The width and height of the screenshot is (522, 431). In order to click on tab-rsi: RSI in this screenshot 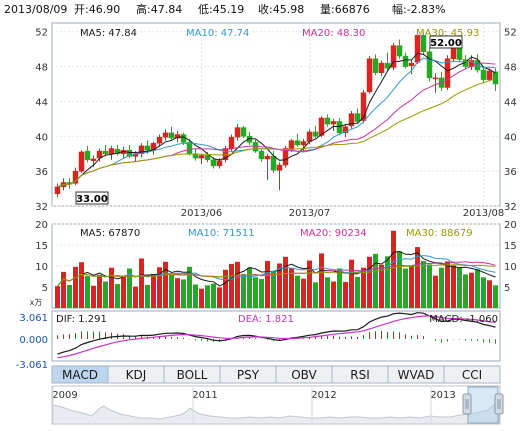, I will do `click(360, 374)`.